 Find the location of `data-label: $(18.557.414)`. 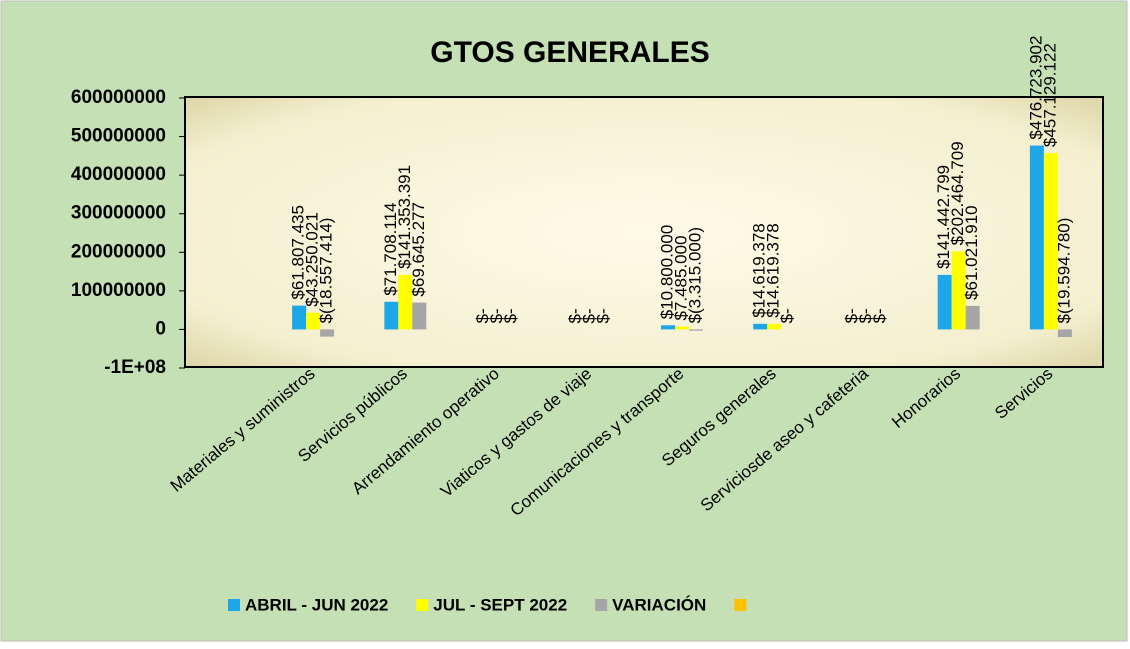

data-label: $(18.557.414) is located at coordinates (326, 271).